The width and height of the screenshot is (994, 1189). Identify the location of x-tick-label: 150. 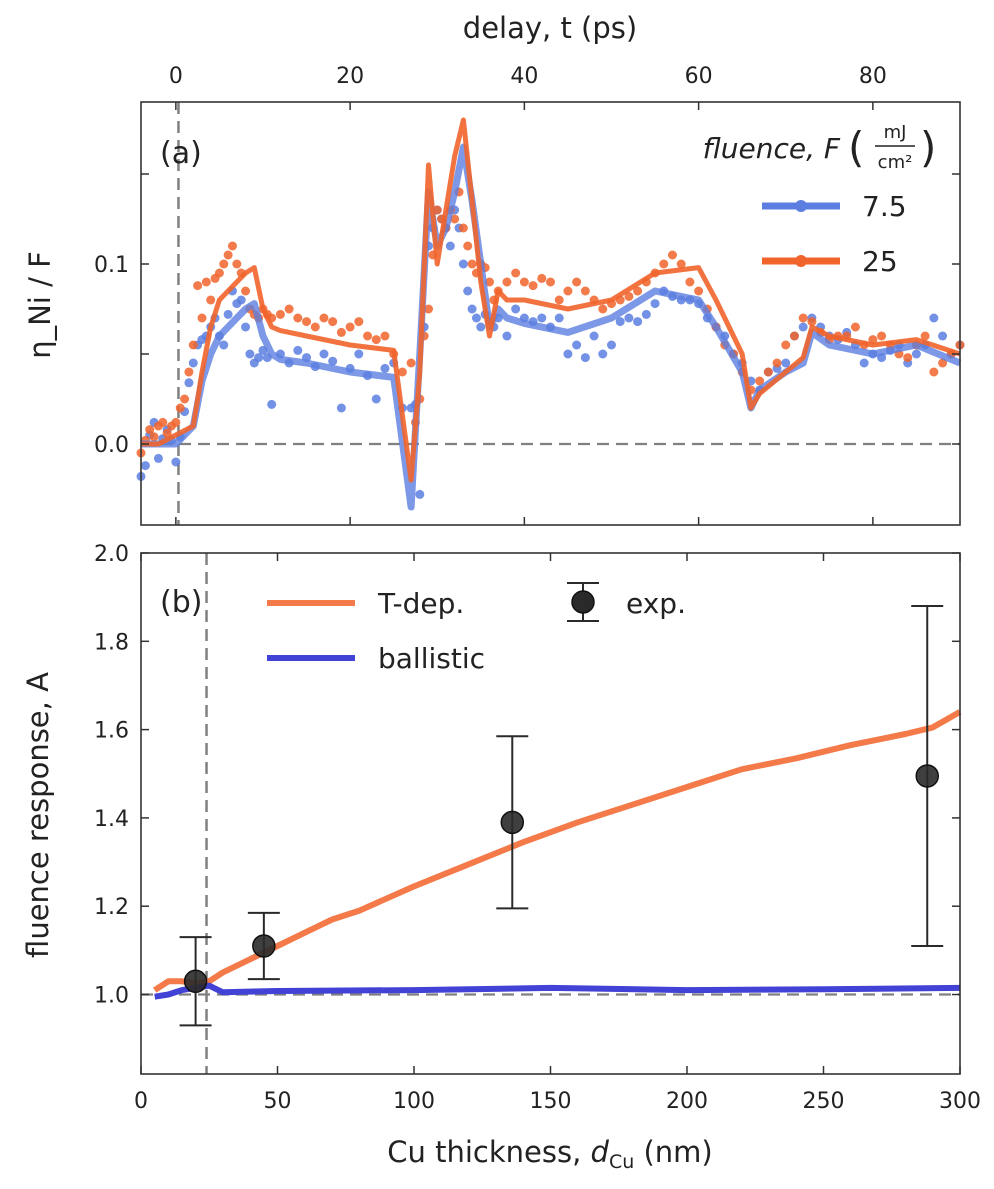
(551, 1101).